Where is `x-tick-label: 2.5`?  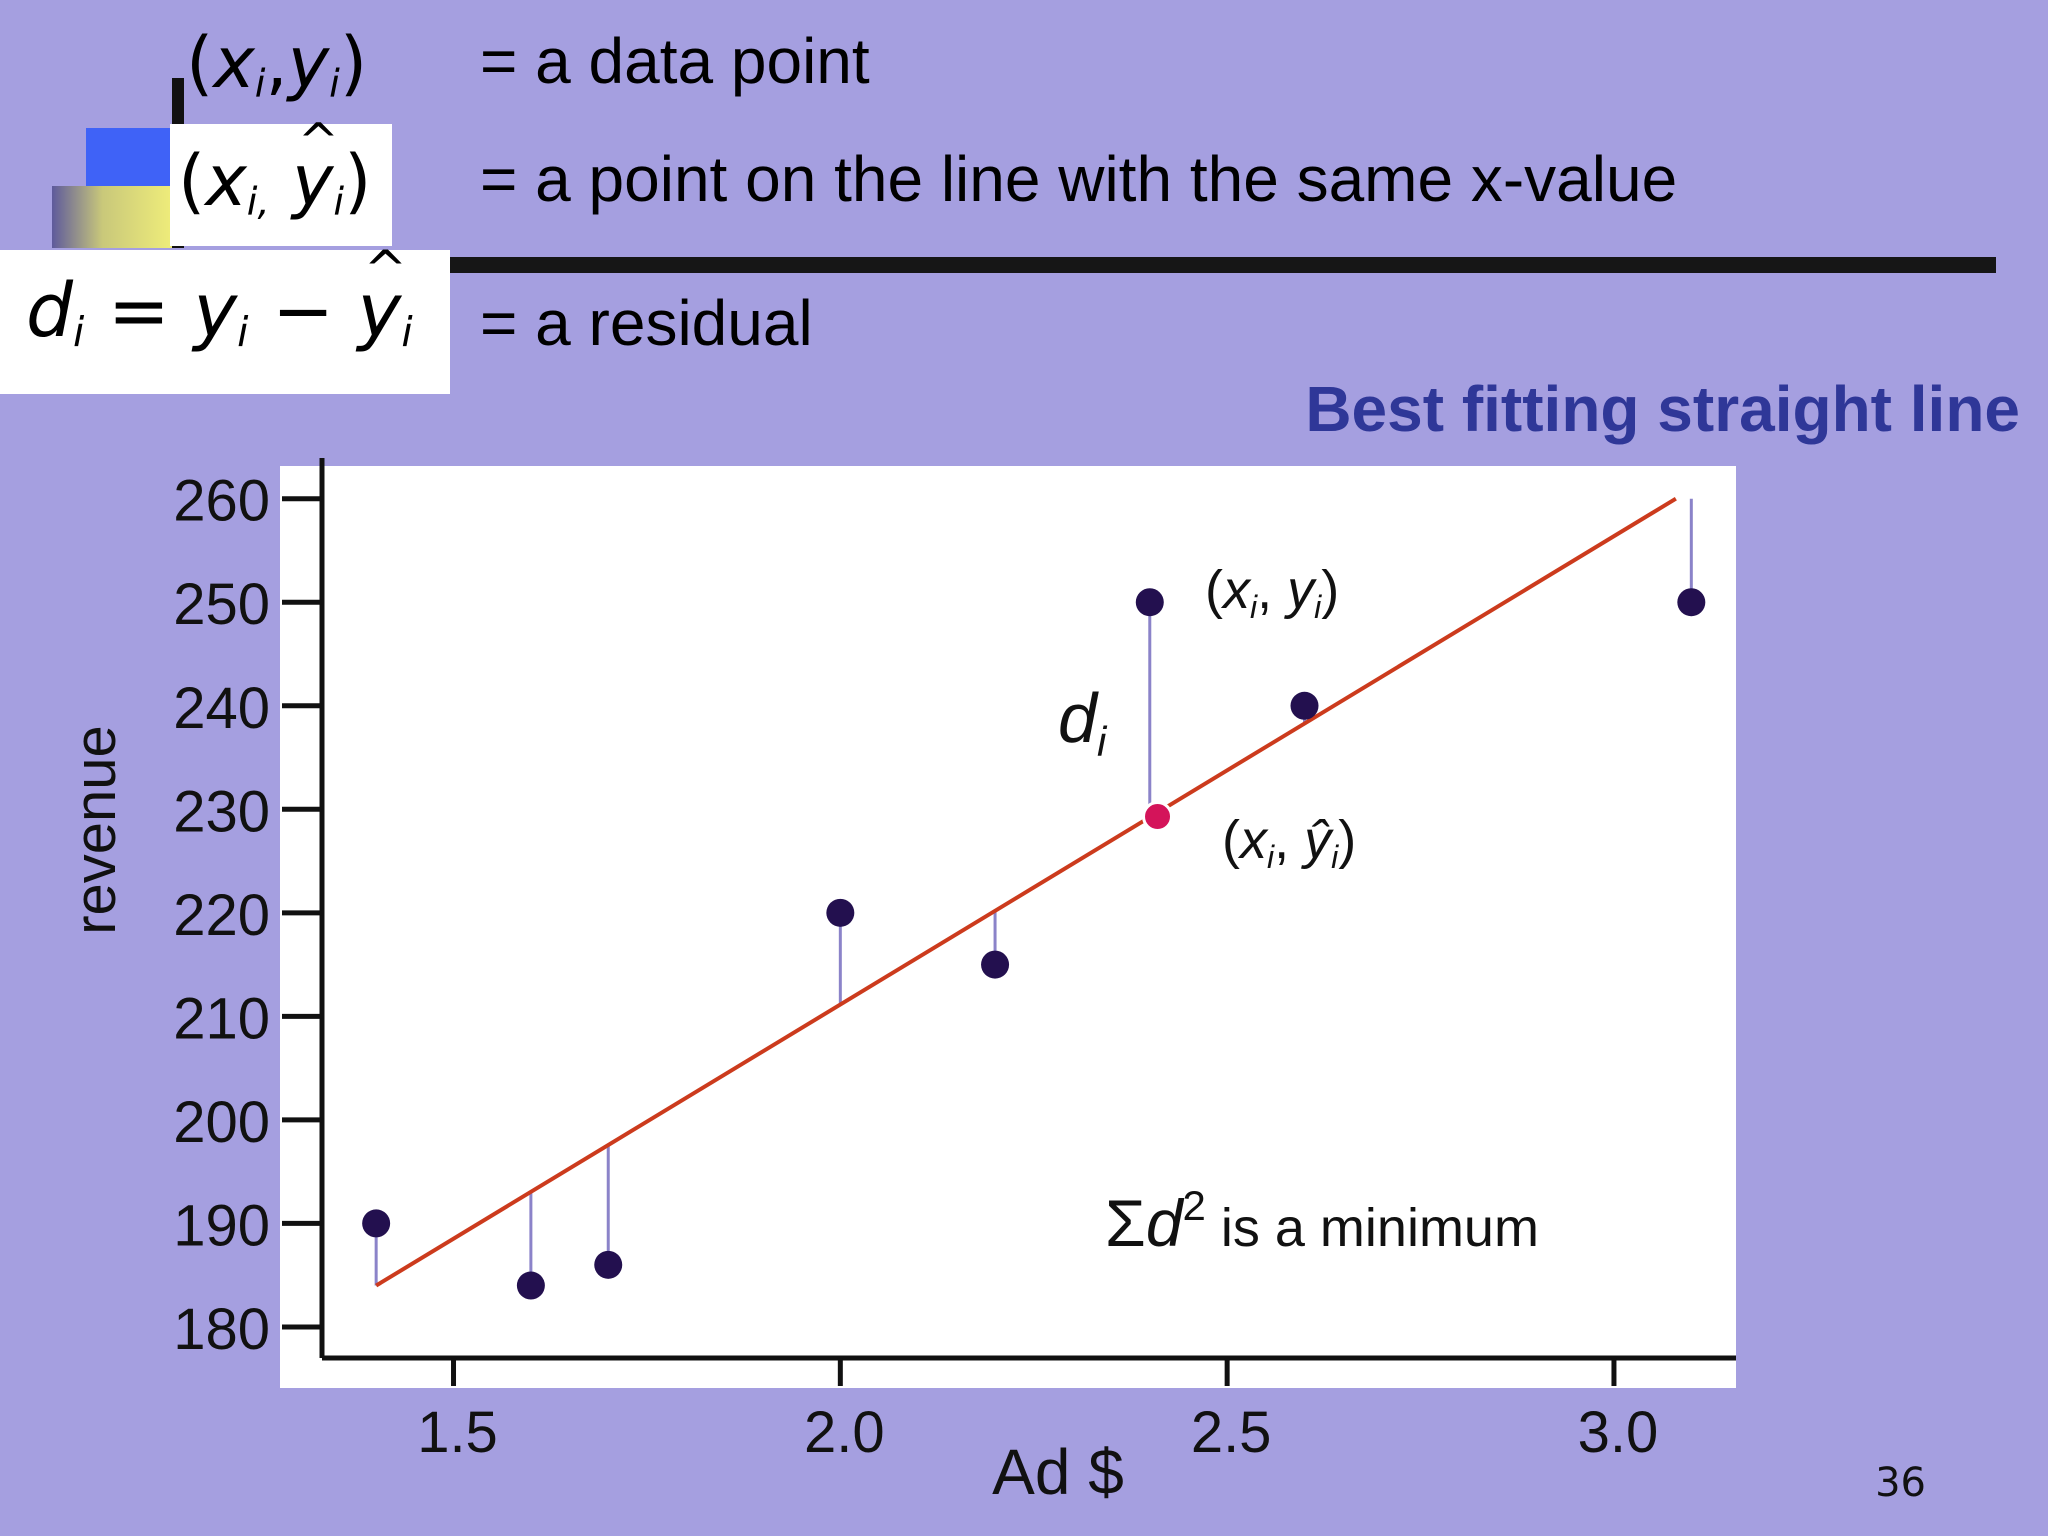 x-tick-label: 2.5 is located at coordinates (1231, 1432).